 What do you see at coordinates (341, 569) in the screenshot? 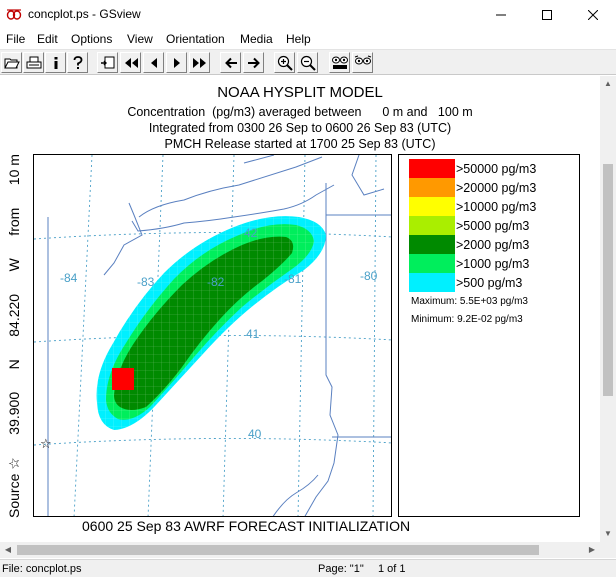
I see `status-page: Page: "1"` at bounding box center [341, 569].